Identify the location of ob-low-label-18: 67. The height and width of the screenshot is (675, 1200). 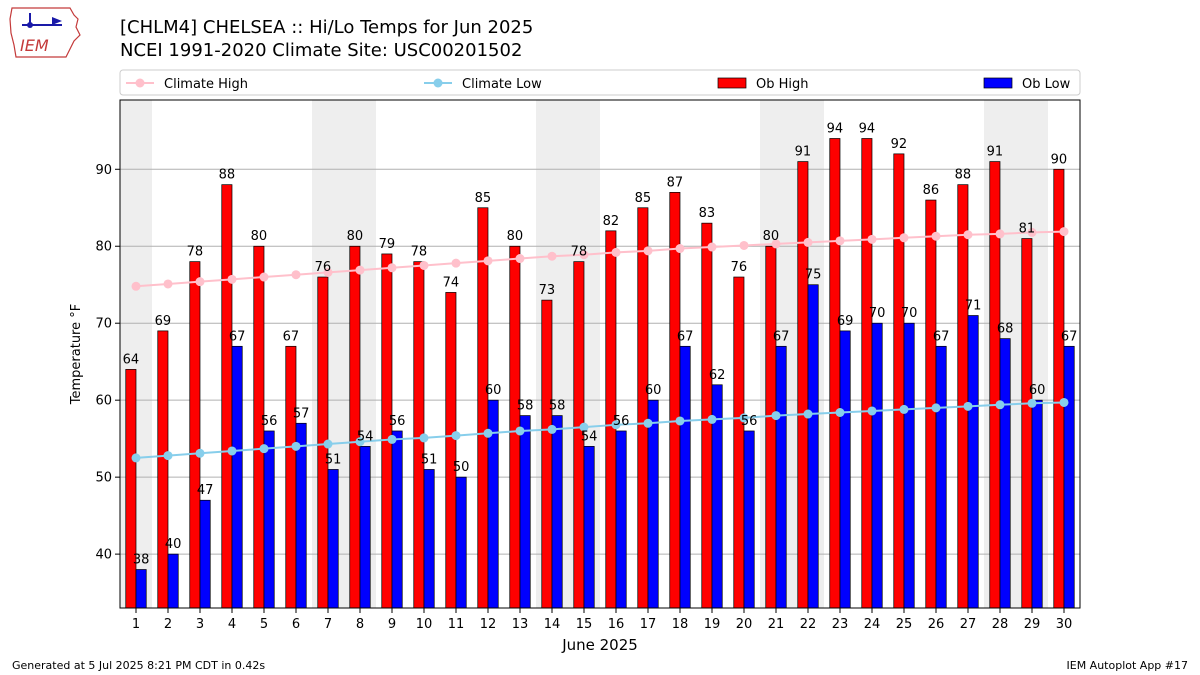
(685, 336).